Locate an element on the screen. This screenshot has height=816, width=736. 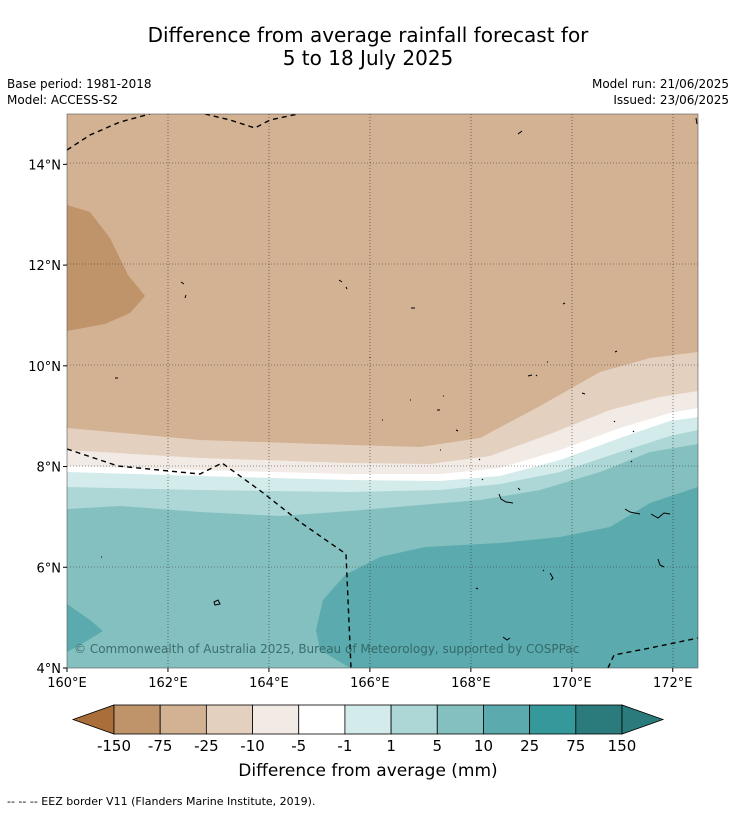
y-tick-label: 4°N is located at coordinates (49, 669).